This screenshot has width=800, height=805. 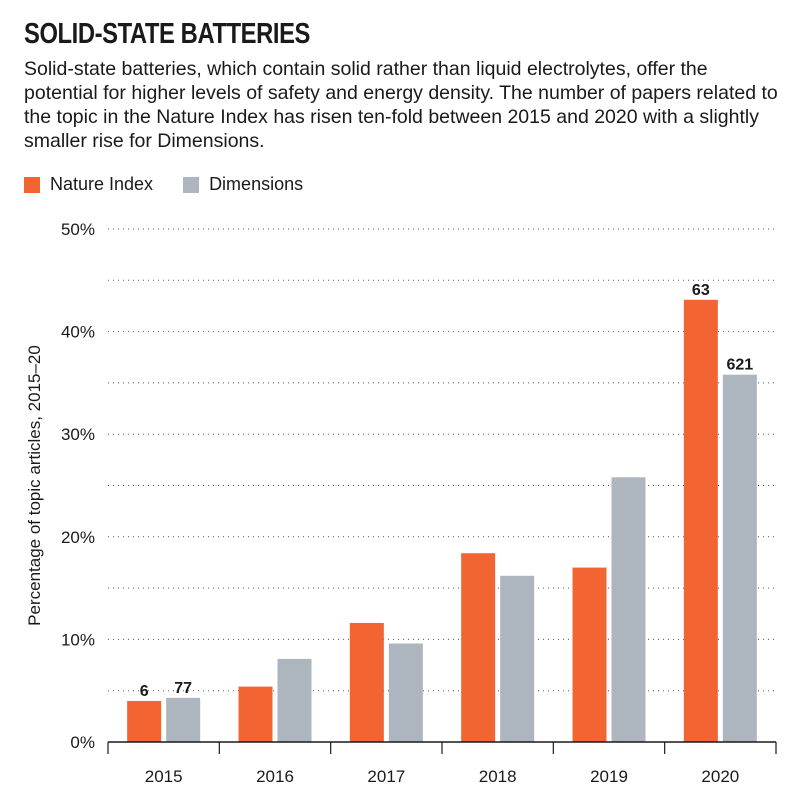 What do you see at coordinates (589, 654) in the screenshot?
I see `bar-nature-index-2019` at bounding box center [589, 654].